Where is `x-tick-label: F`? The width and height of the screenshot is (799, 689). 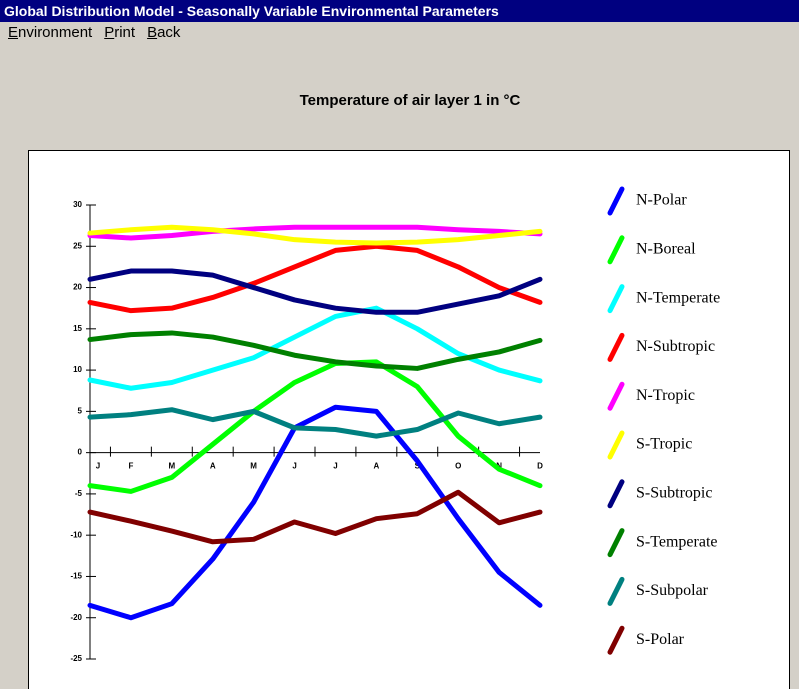 x-tick-label: F is located at coordinates (130, 466).